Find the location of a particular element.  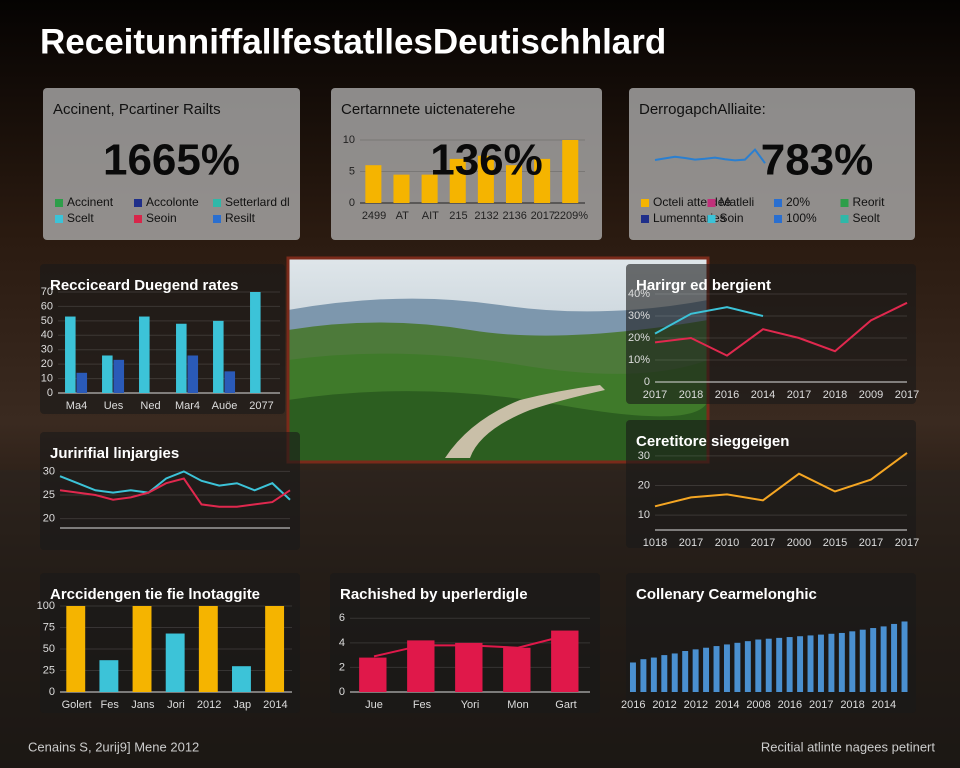

y-tick-label: 20 is located at coordinates (49, 518).